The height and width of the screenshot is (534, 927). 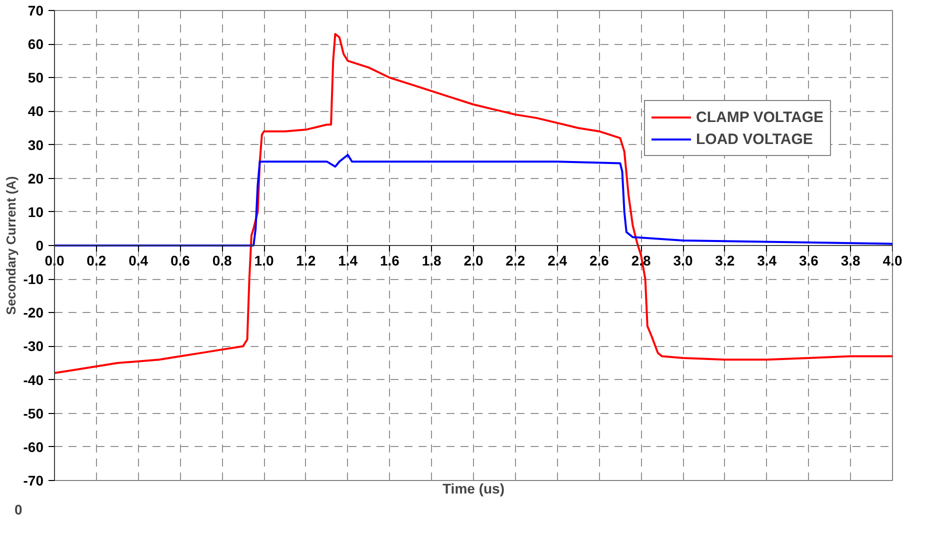 I want to click on x-tick-label: 1.0, so click(x=264, y=260).